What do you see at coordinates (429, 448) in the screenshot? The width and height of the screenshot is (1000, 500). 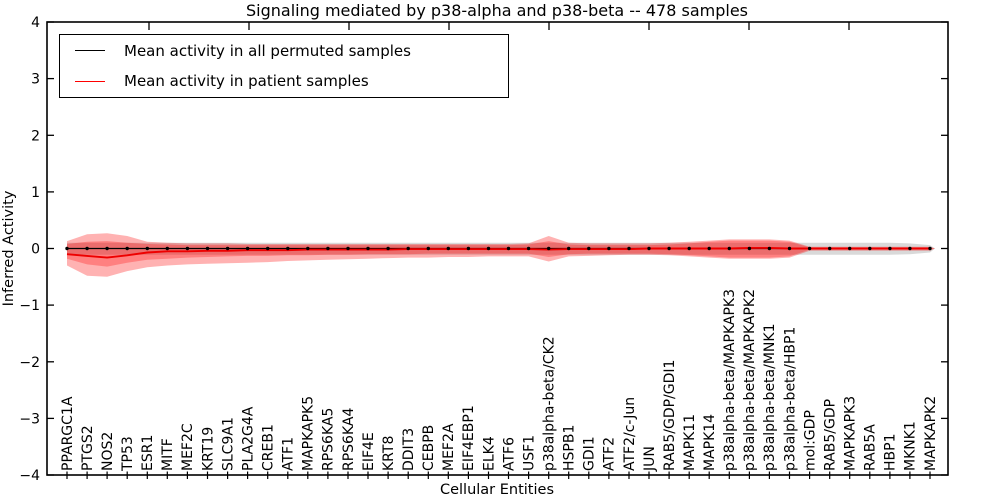 I see `svg-text: CEBPB` at bounding box center [429, 448].